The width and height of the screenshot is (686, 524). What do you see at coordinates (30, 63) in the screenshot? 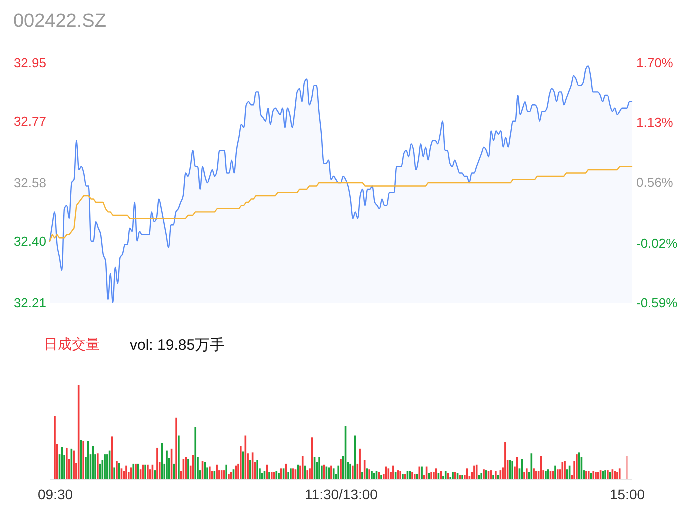
I see `y-tick-label: 32.95` at bounding box center [30, 63].